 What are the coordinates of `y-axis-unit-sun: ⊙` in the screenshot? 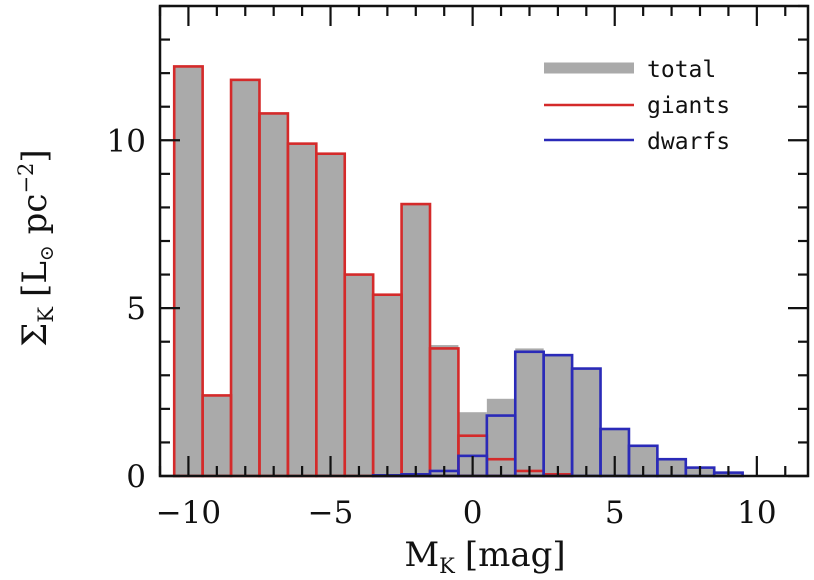 It's located at (47, 253).